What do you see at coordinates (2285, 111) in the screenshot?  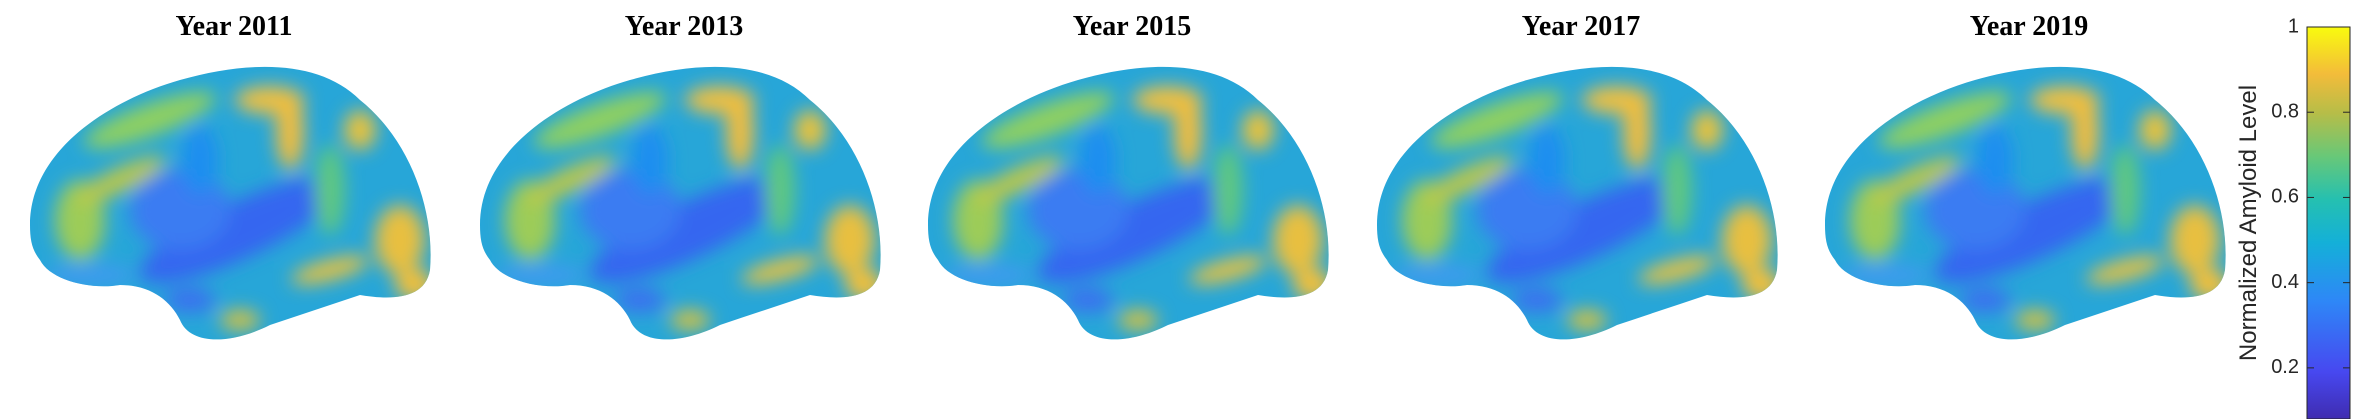 I see `colorbar-tick-label: 0.8` at bounding box center [2285, 111].